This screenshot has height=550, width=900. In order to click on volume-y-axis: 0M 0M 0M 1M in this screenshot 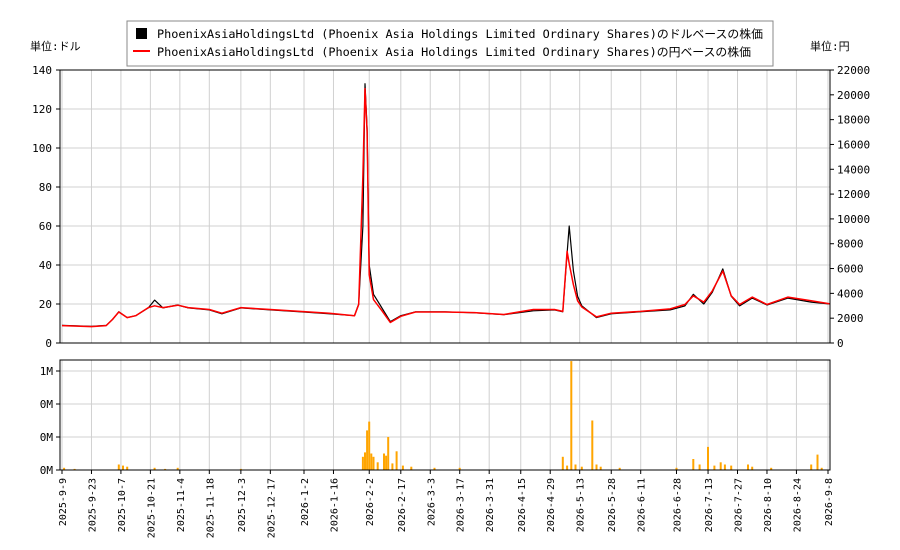, I will do `click(50, 421)`.